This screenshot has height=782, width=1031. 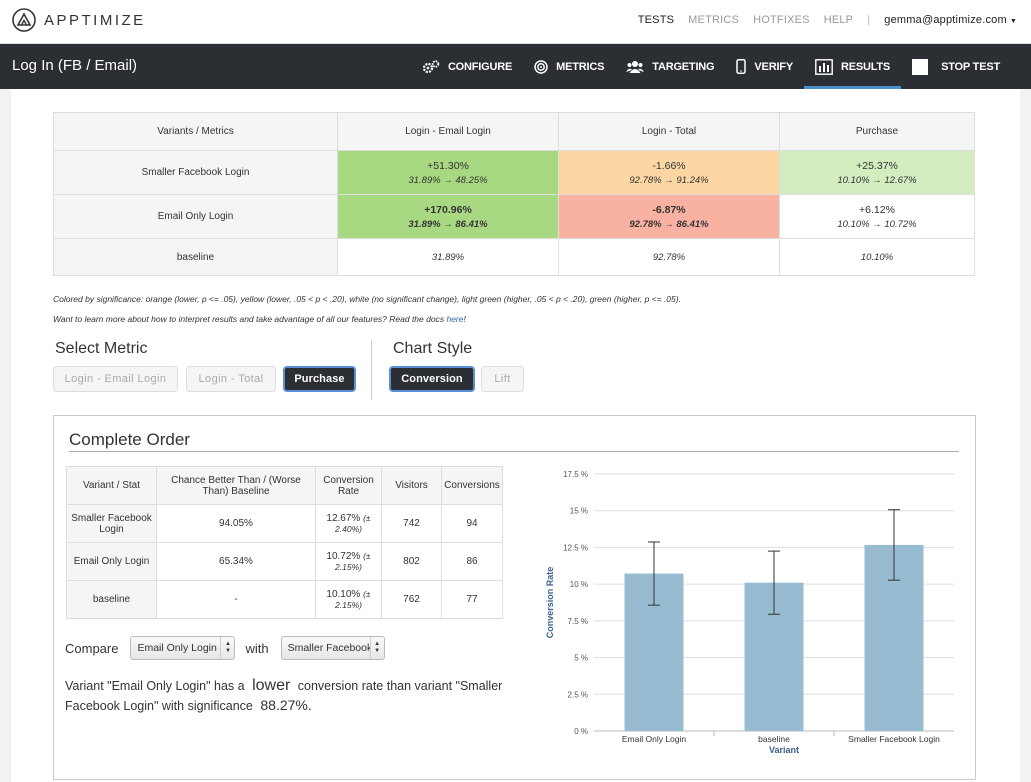 I want to click on chance-value: 94.05%, so click(x=236, y=523).